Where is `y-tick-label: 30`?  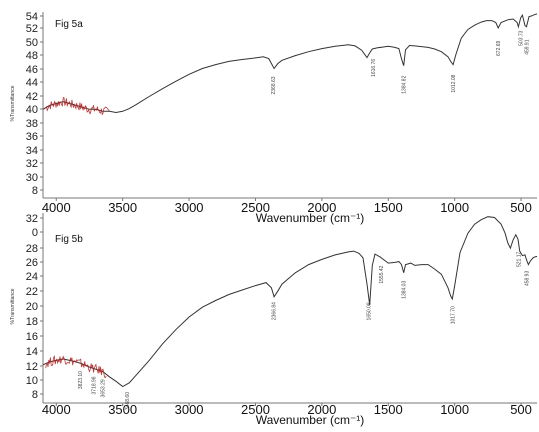
y-tick-label: 30 is located at coordinates (32, 178).